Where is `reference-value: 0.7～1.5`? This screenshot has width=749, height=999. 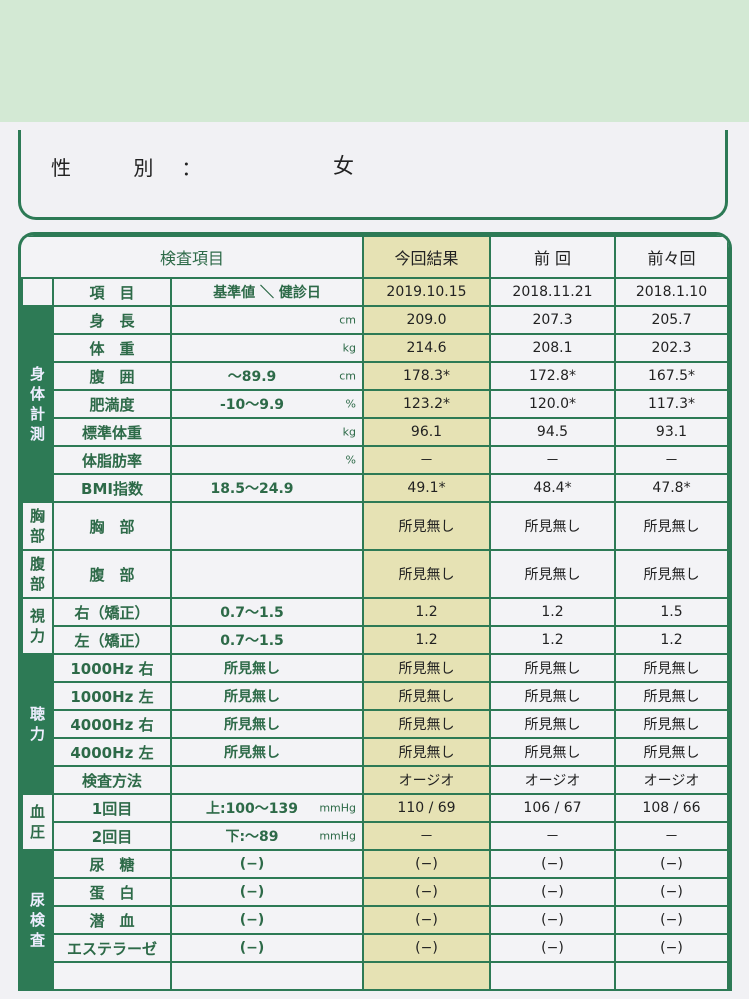
reference-value: 0.7～1.5 is located at coordinates (252, 641).